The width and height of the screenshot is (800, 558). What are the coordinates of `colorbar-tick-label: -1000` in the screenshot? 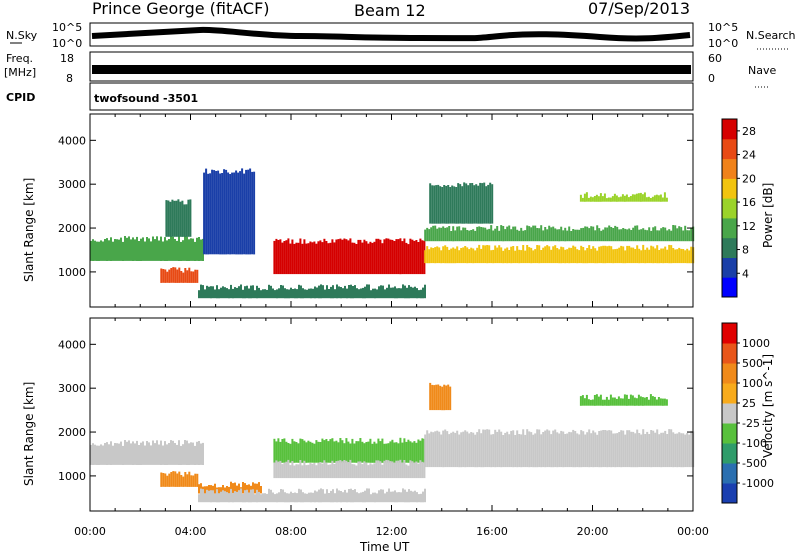 It's located at (758, 483).